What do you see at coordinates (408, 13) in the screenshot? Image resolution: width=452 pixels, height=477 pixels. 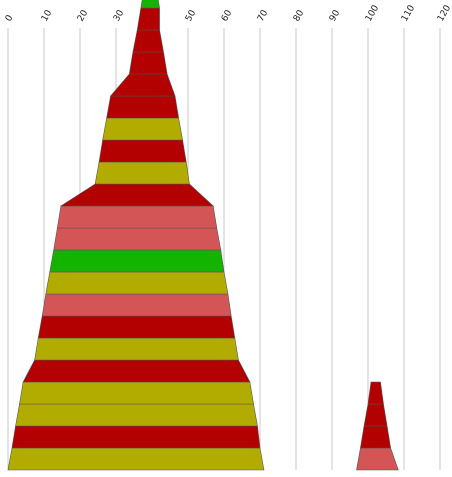 I see `x-tick-label: 110` at bounding box center [408, 13].